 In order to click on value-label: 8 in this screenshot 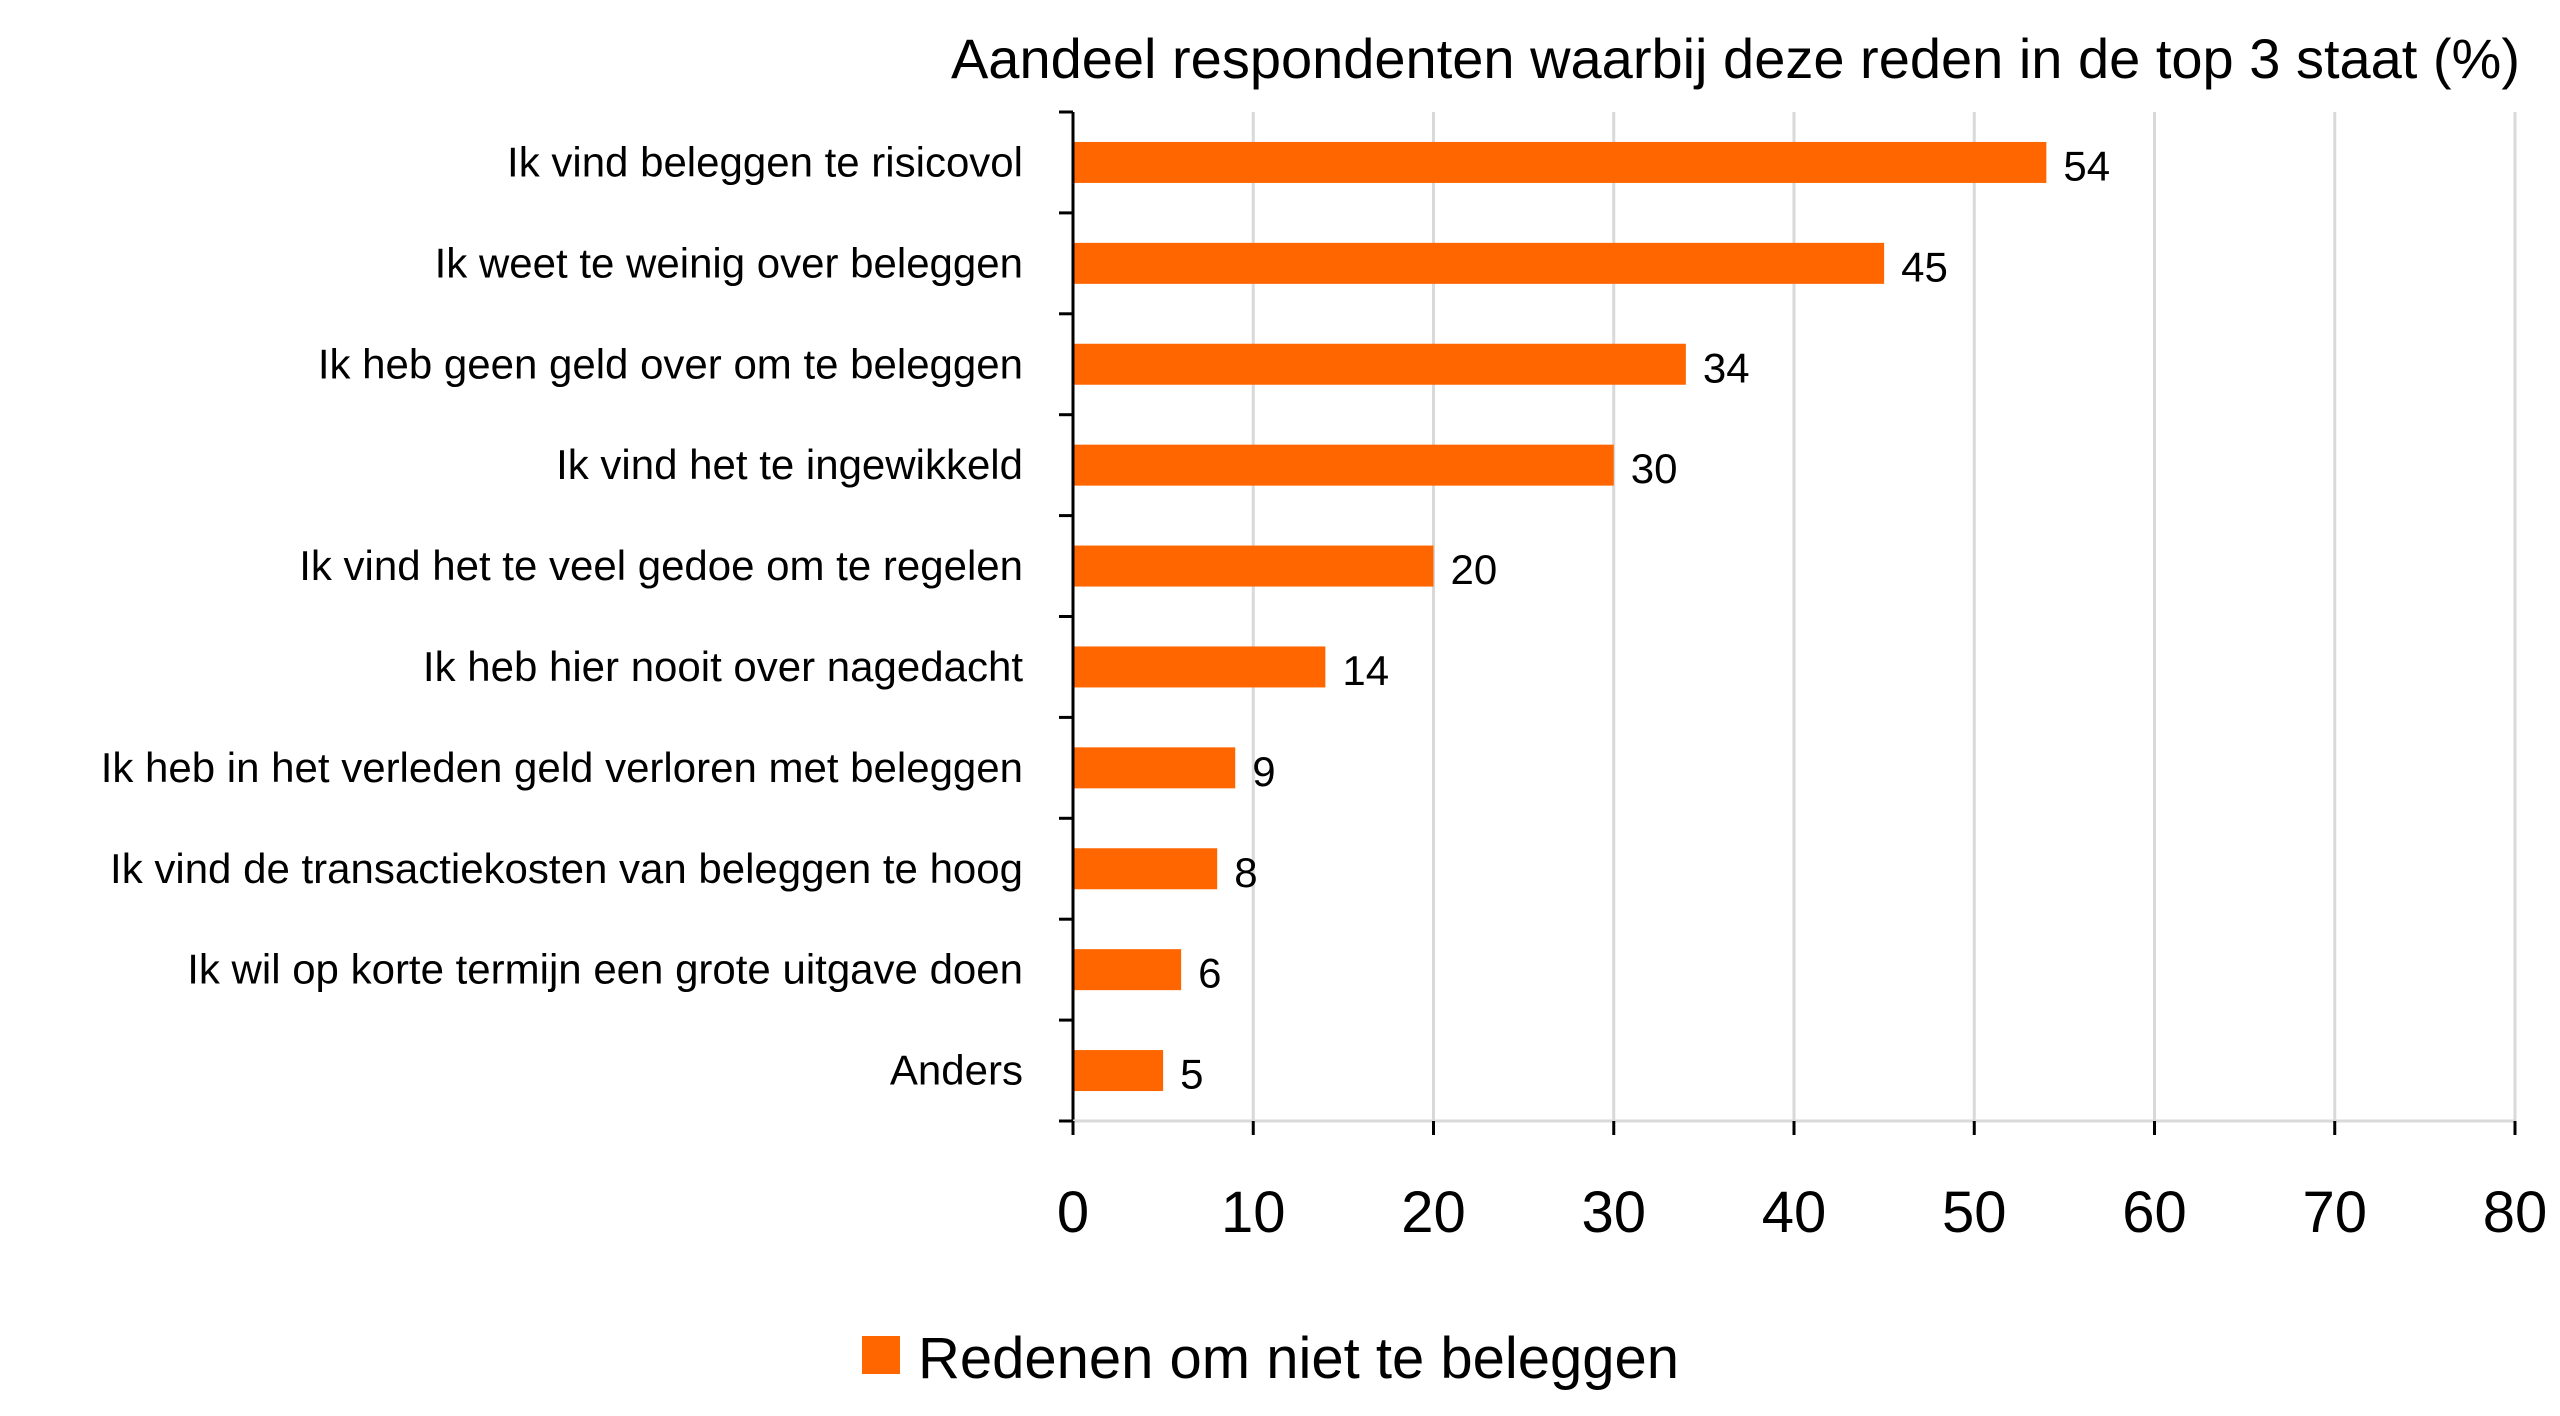, I will do `click(1245, 872)`.